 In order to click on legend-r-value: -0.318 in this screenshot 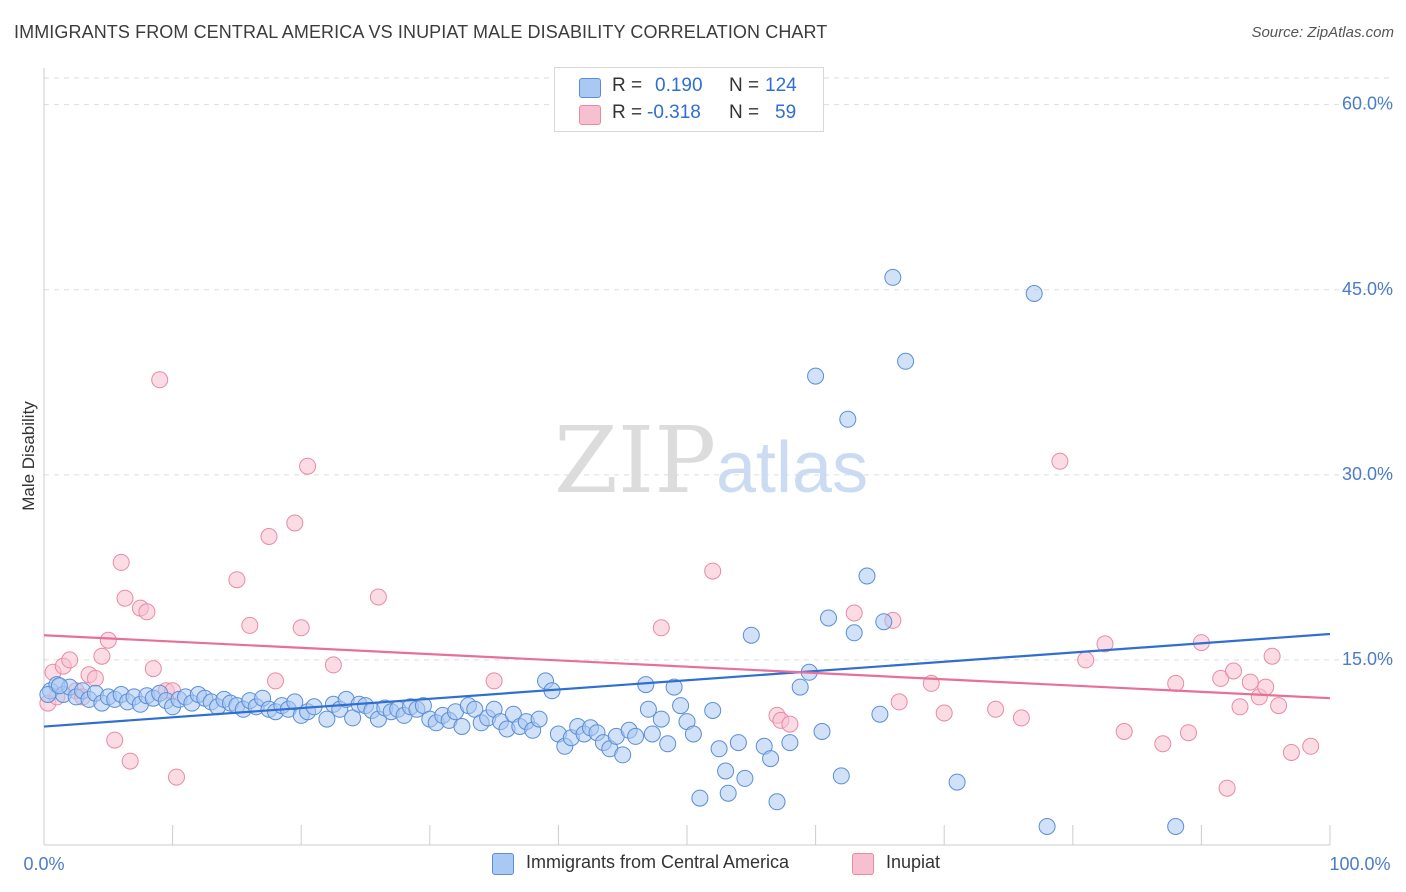, I will do `click(674, 112)`.